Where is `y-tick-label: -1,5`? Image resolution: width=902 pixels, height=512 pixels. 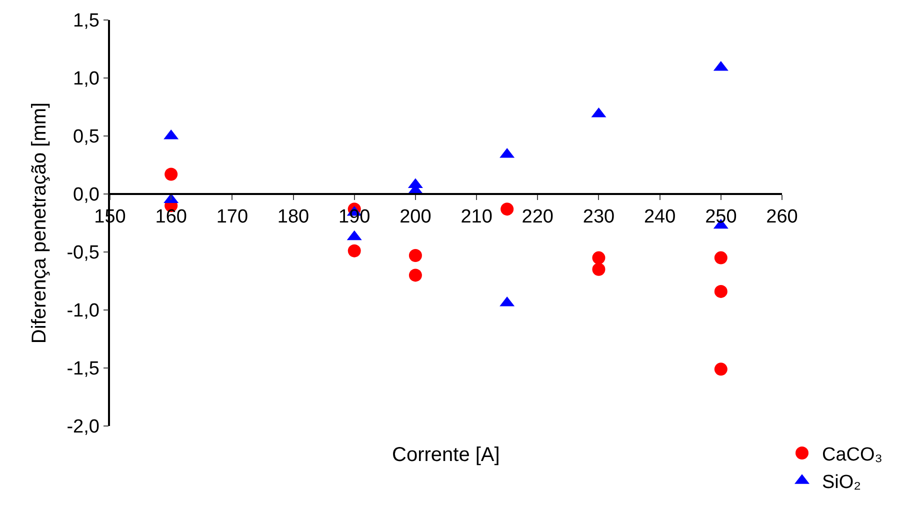 y-tick-label: -1,5 is located at coordinates (83, 369).